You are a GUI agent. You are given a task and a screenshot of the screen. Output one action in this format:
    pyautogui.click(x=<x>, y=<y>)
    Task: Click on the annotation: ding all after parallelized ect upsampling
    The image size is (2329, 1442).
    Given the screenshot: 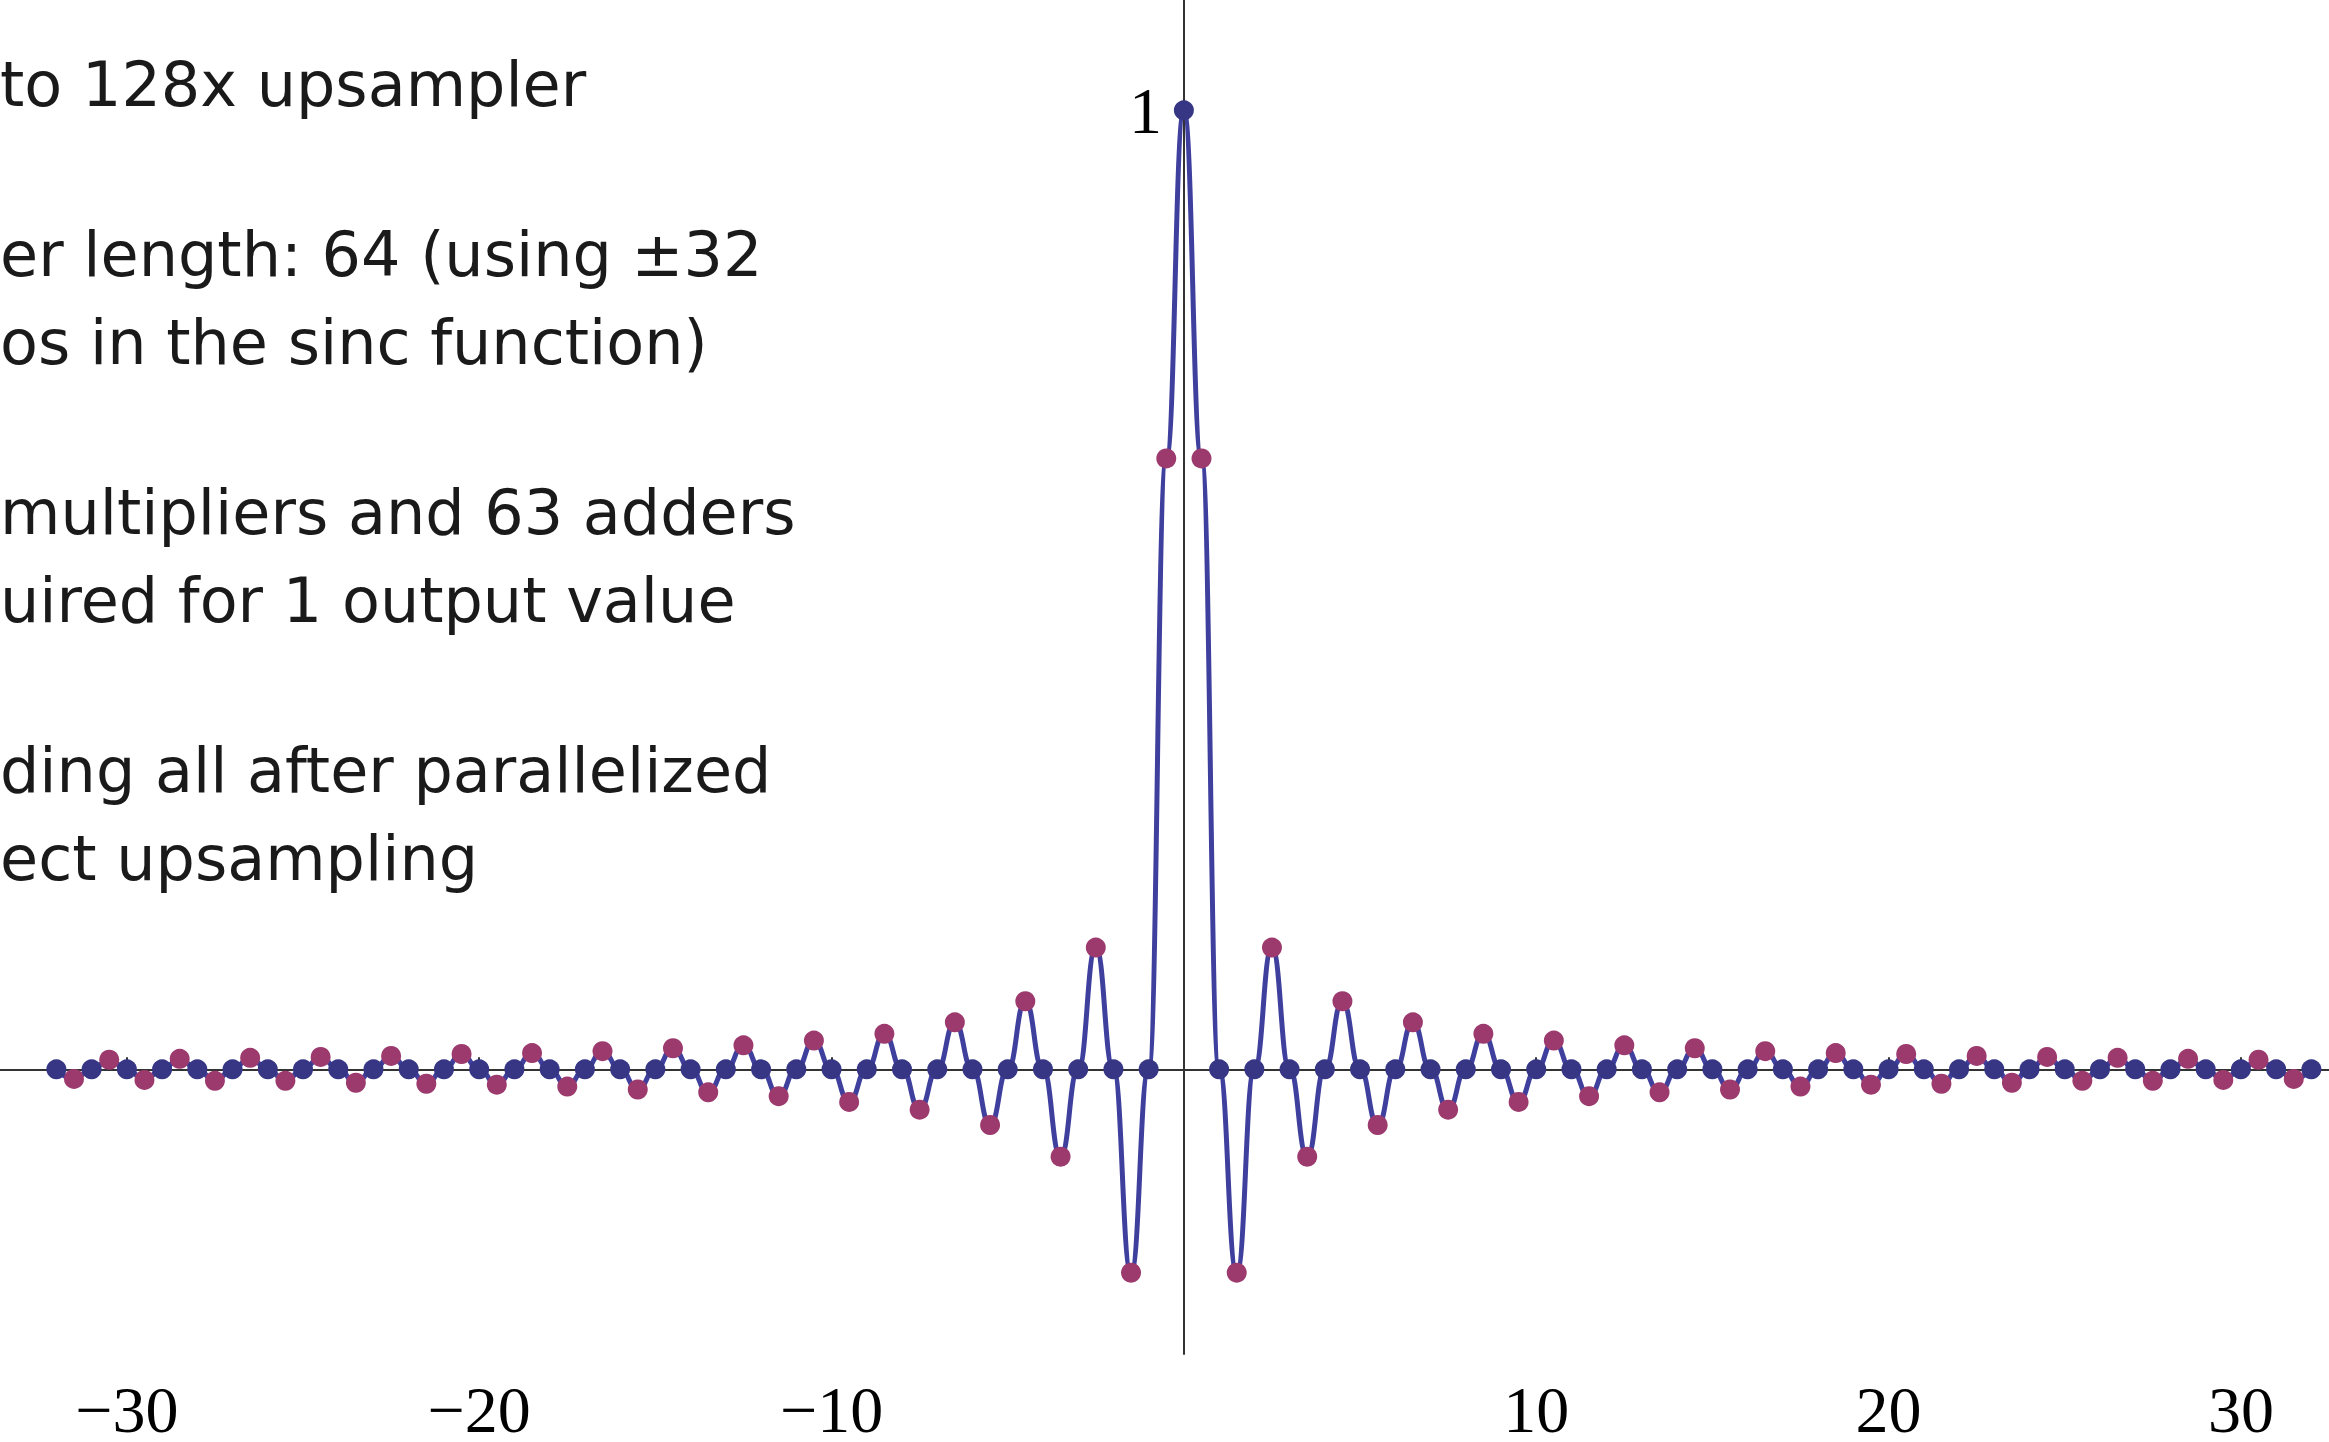 What is the action you would take?
    pyautogui.click(x=386, y=814)
    